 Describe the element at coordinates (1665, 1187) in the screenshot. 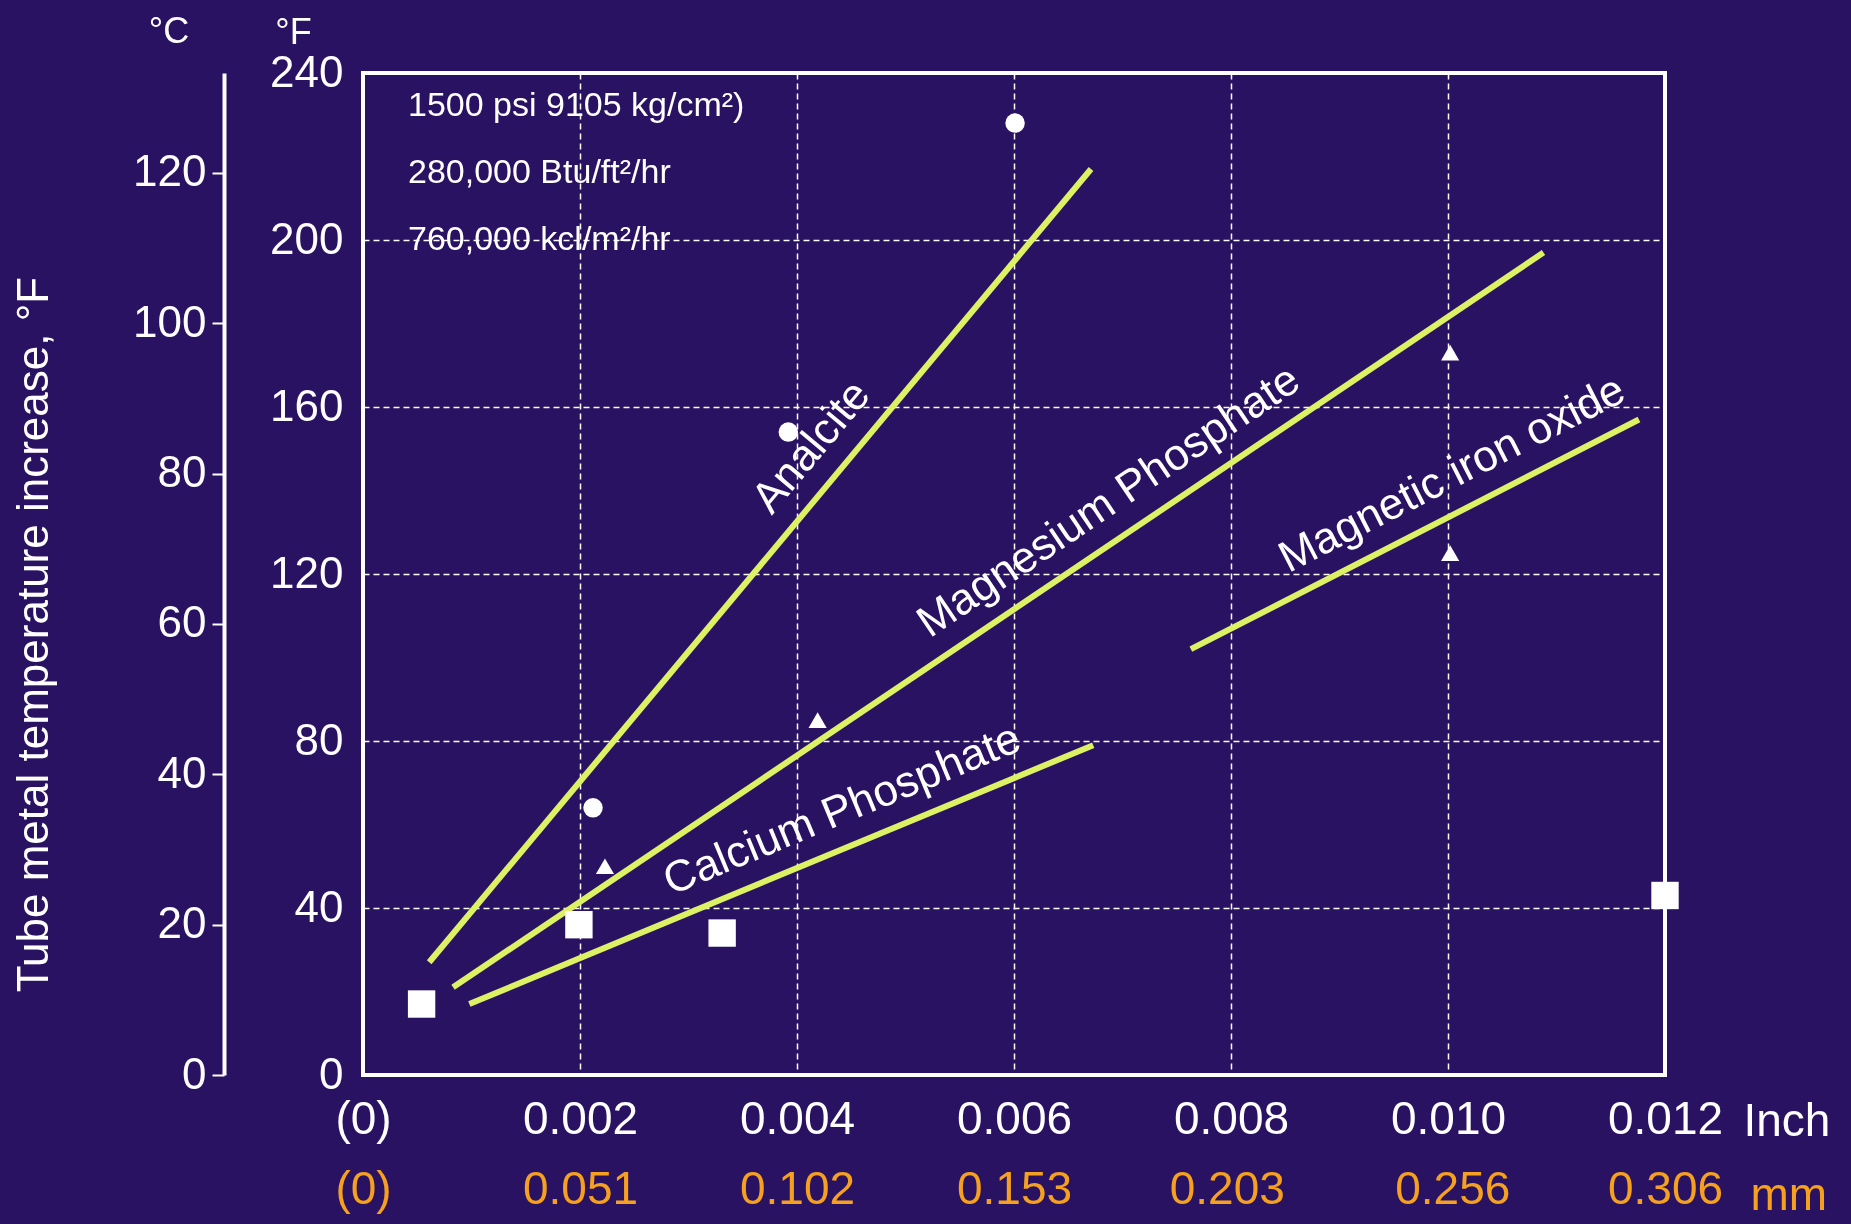

I see `x2-tick-label: 0.306` at that location.